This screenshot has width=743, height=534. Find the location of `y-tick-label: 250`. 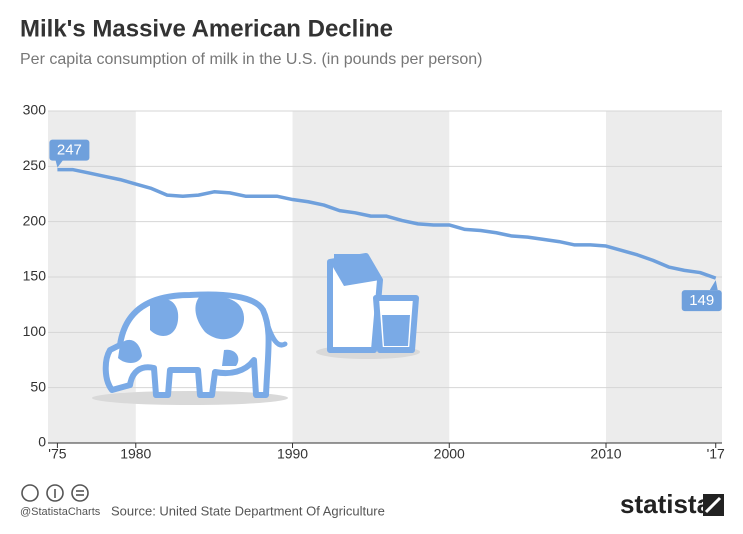

y-tick-label: 250 is located at coordinates (35, 165).